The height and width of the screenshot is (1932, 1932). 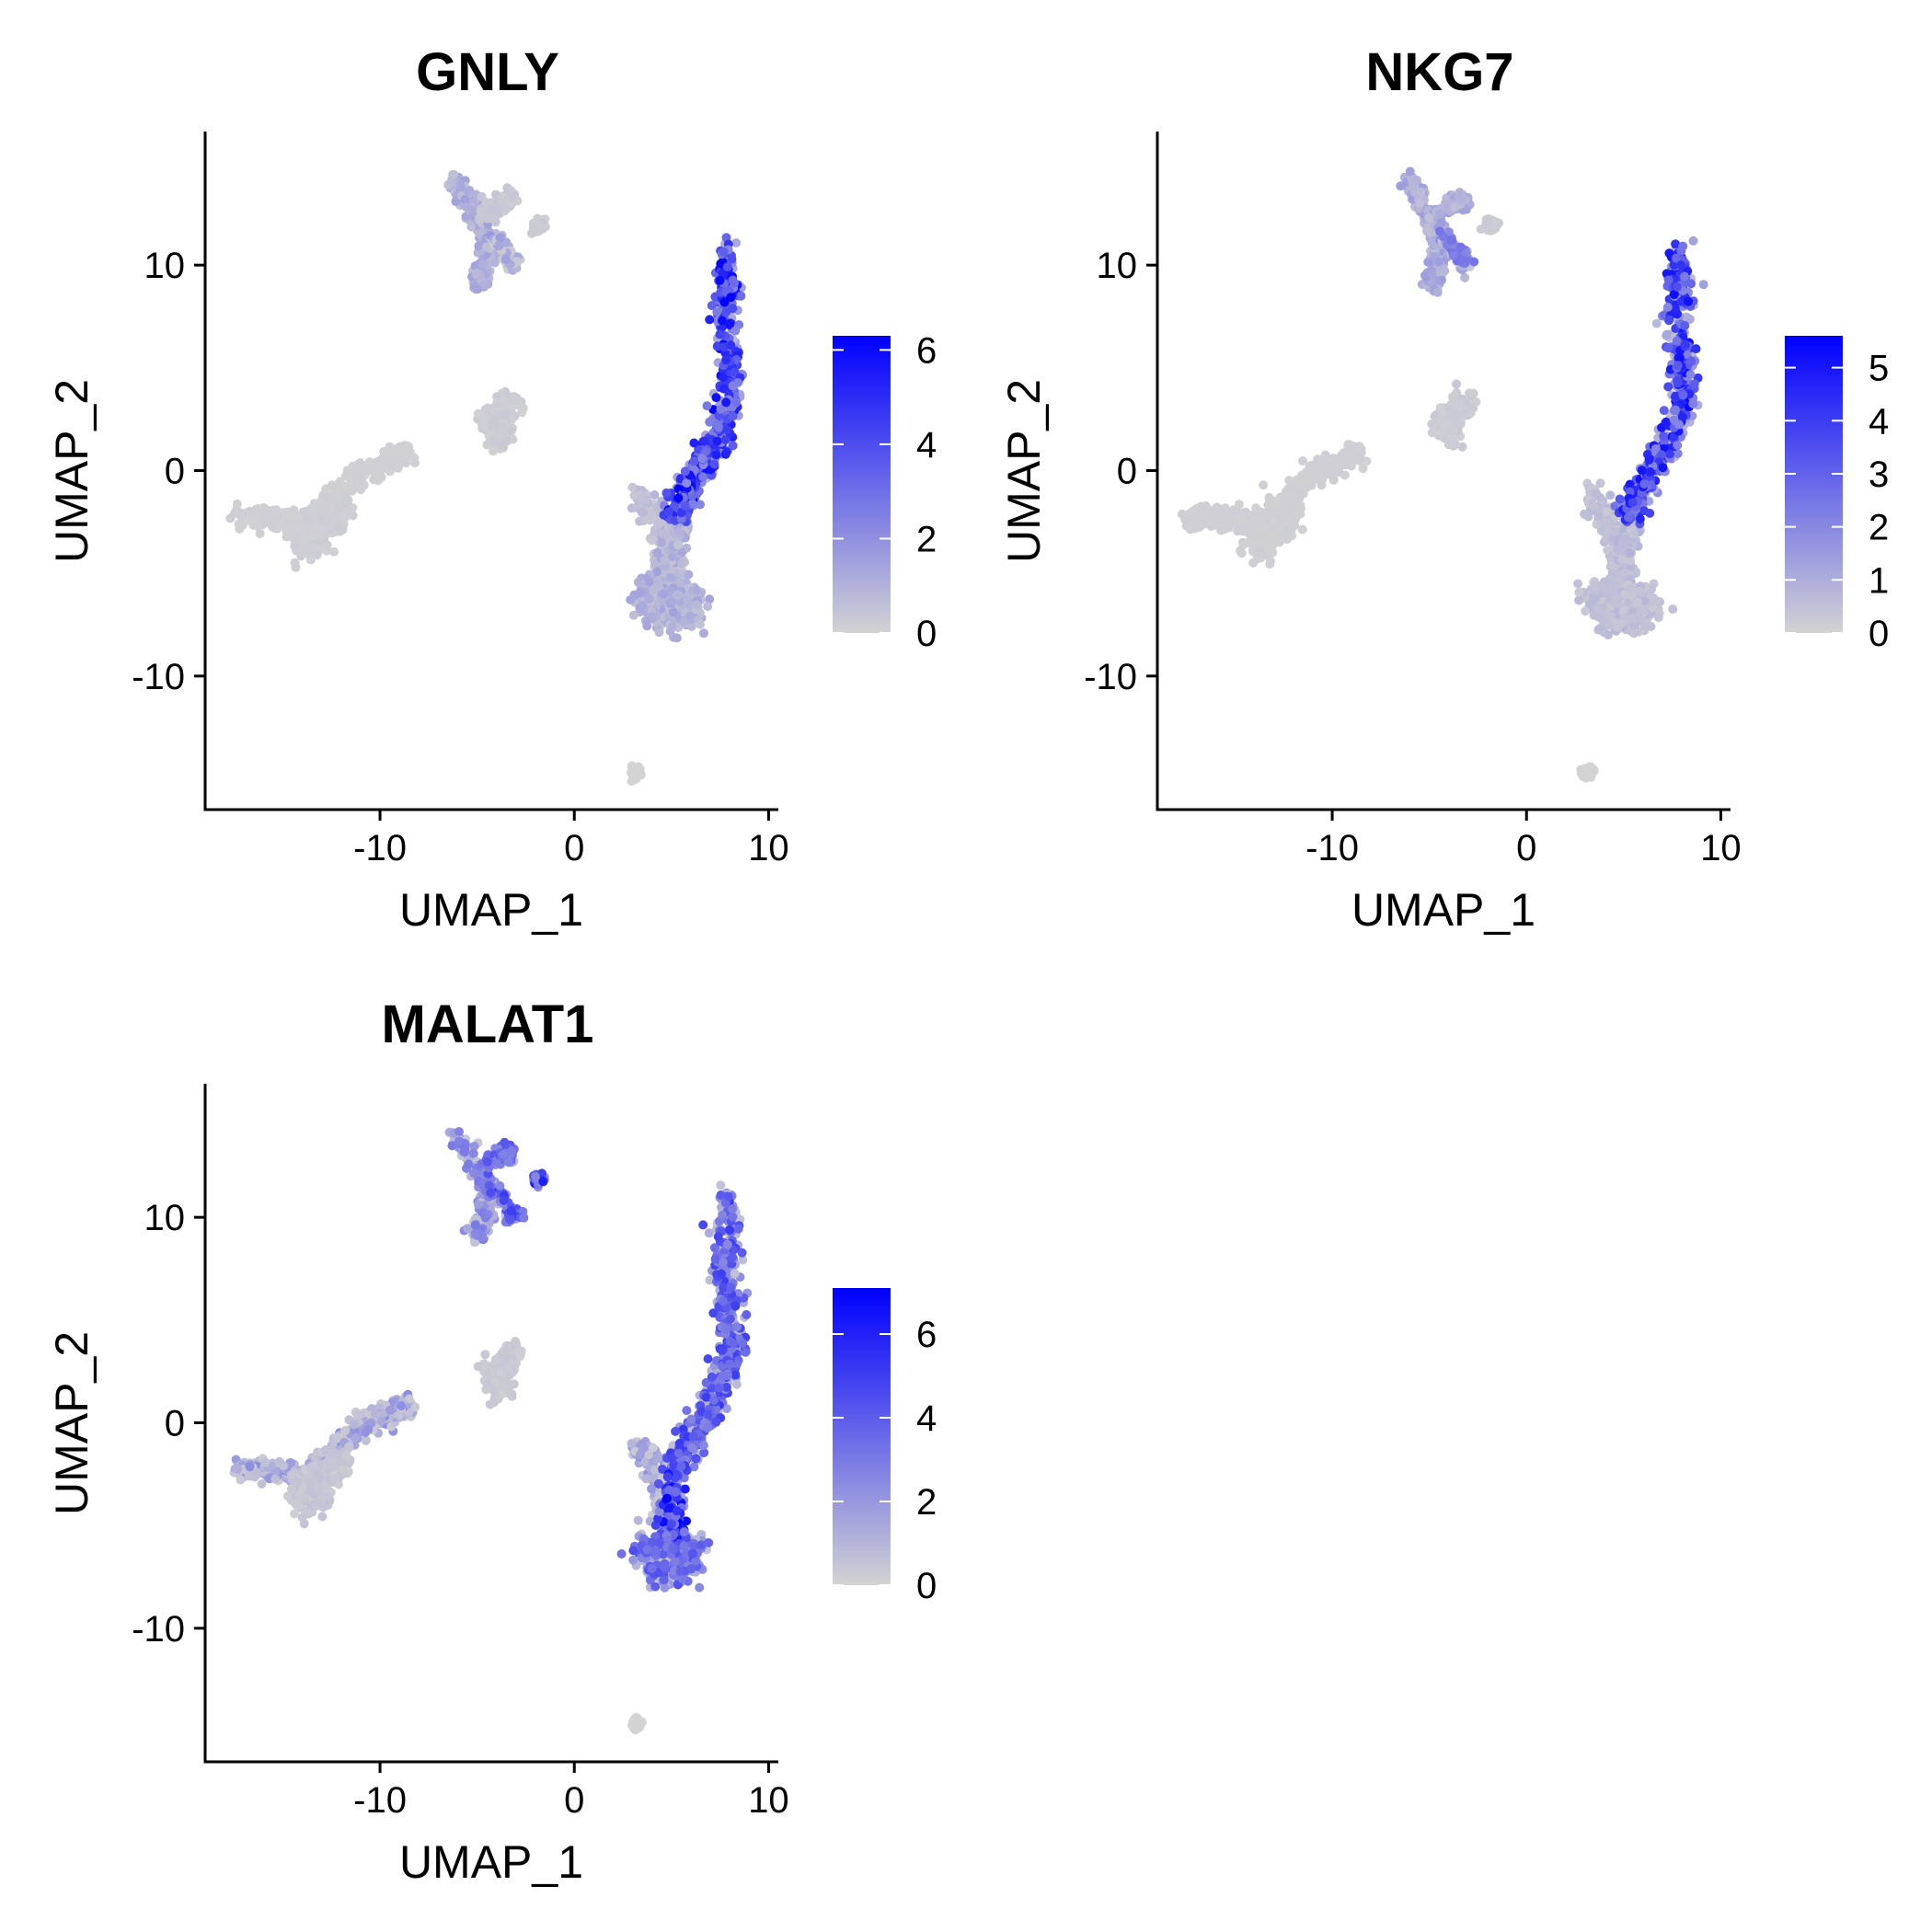 I want to click on x-axis-label: UMAP_1, so click(x=491, y=910).